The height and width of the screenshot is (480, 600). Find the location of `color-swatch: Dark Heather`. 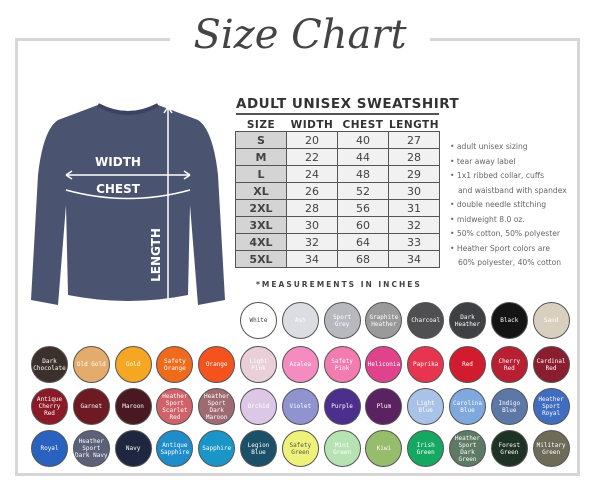

color-swatch: Dark Heather is located at coordinates (467, 320).